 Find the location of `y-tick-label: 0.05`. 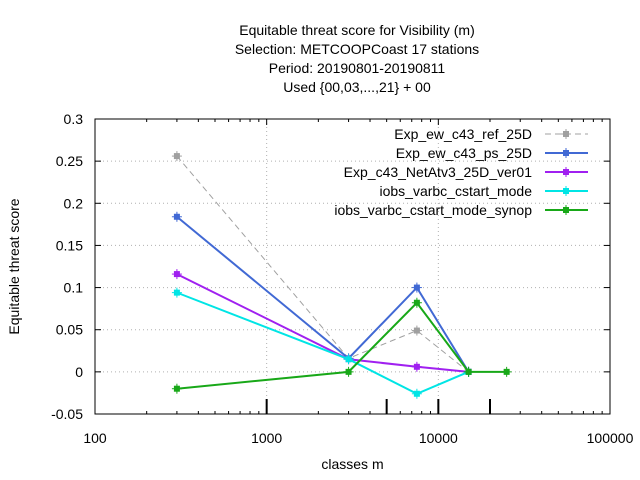

y-tick-label: 0.05 is located at coordinates (69, 330).